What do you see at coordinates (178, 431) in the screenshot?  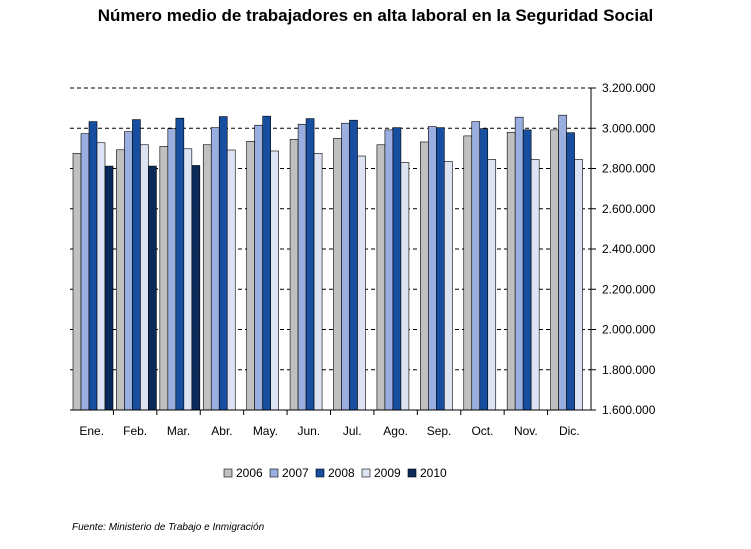 I see `x-tick-label: Mar.` at bounding box center [178, 431].